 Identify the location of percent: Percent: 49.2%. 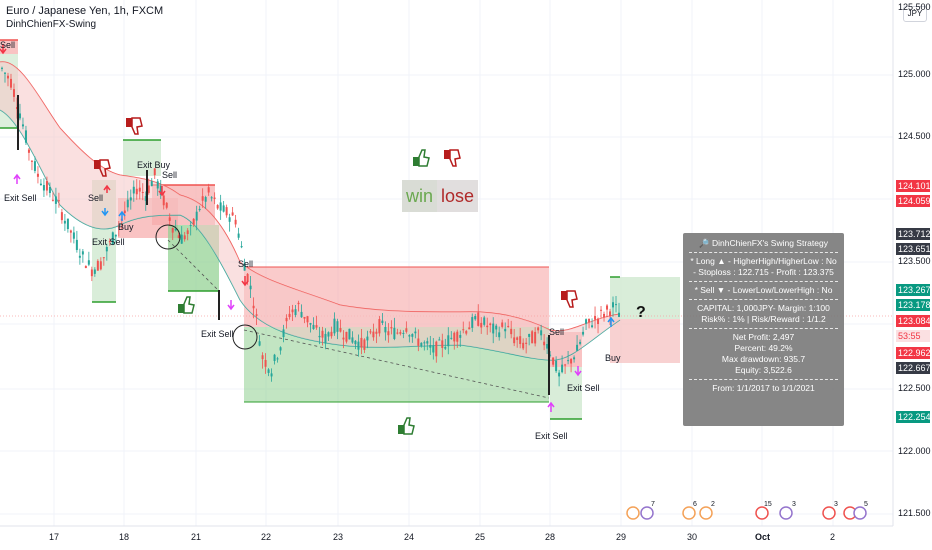
(763, 348).